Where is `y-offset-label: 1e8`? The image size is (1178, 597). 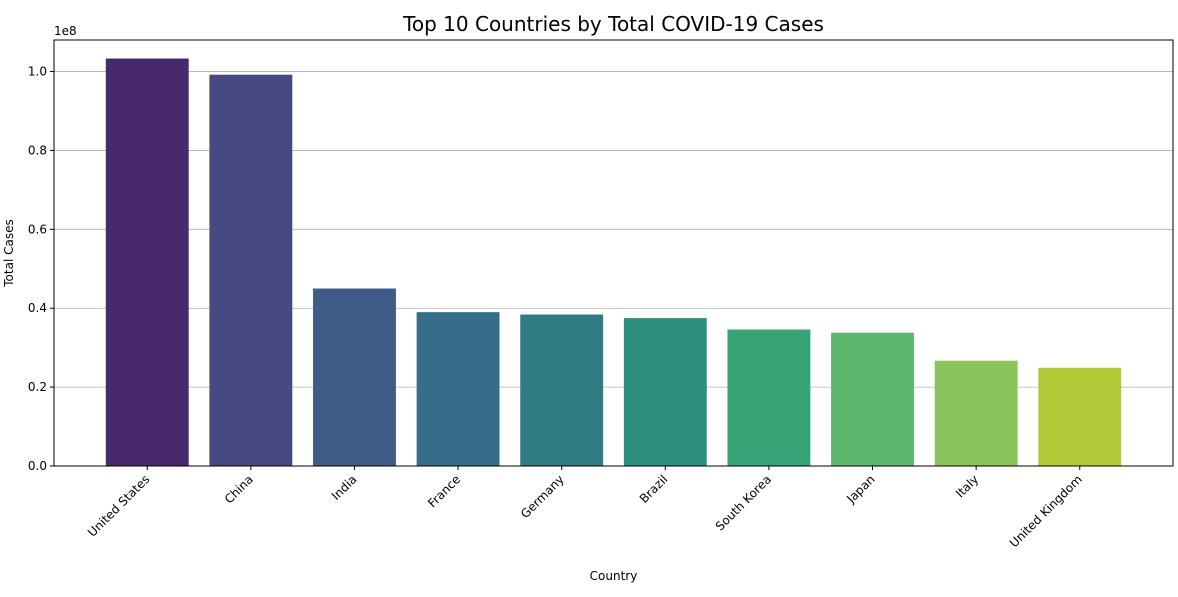
y-offset-label: 1e8 is located at coordinates (65, 31).